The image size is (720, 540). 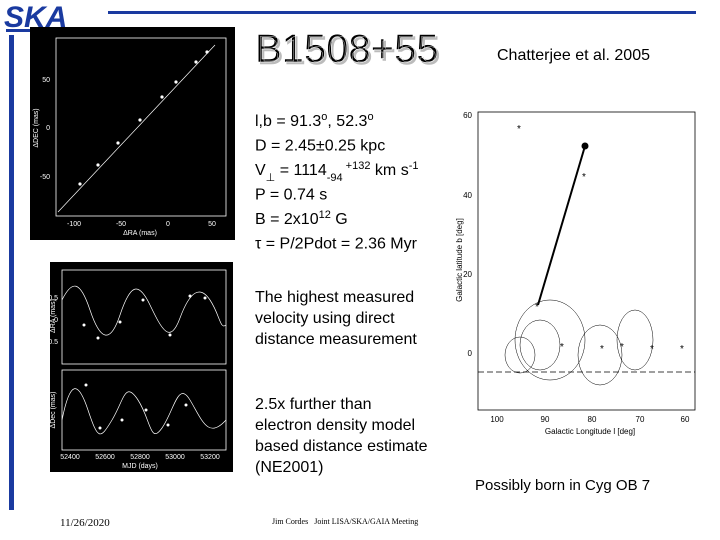 What do you see at coordinates (467, 195) in the screenshot?
I see `y-tick-label: 40` at bounding box center [467, 195].